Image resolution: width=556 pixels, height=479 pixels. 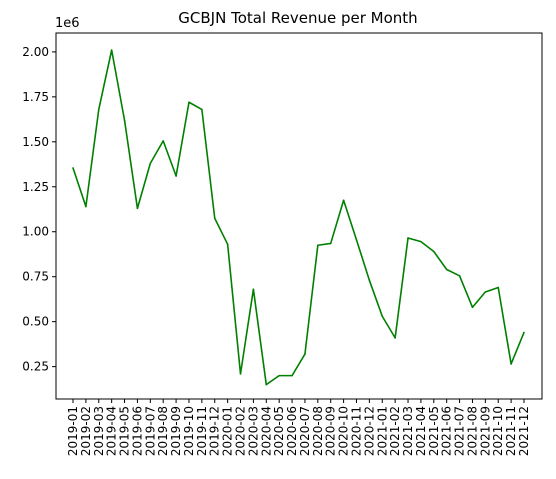 What do you see at coordinates (292, 431) in the screenshot?
I see `x-tick-label: 2020-06` at bounding box center [292, 431].